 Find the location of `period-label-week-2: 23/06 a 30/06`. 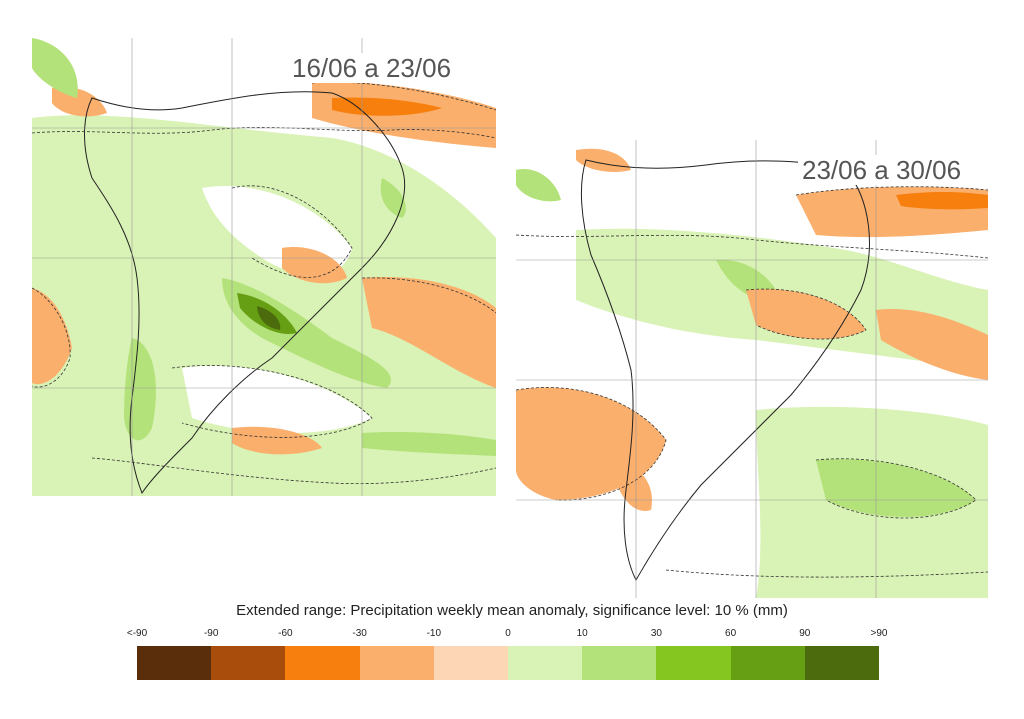

period-label-week-2: 23/06 a 30/06 is located at coordinates (882, 170).